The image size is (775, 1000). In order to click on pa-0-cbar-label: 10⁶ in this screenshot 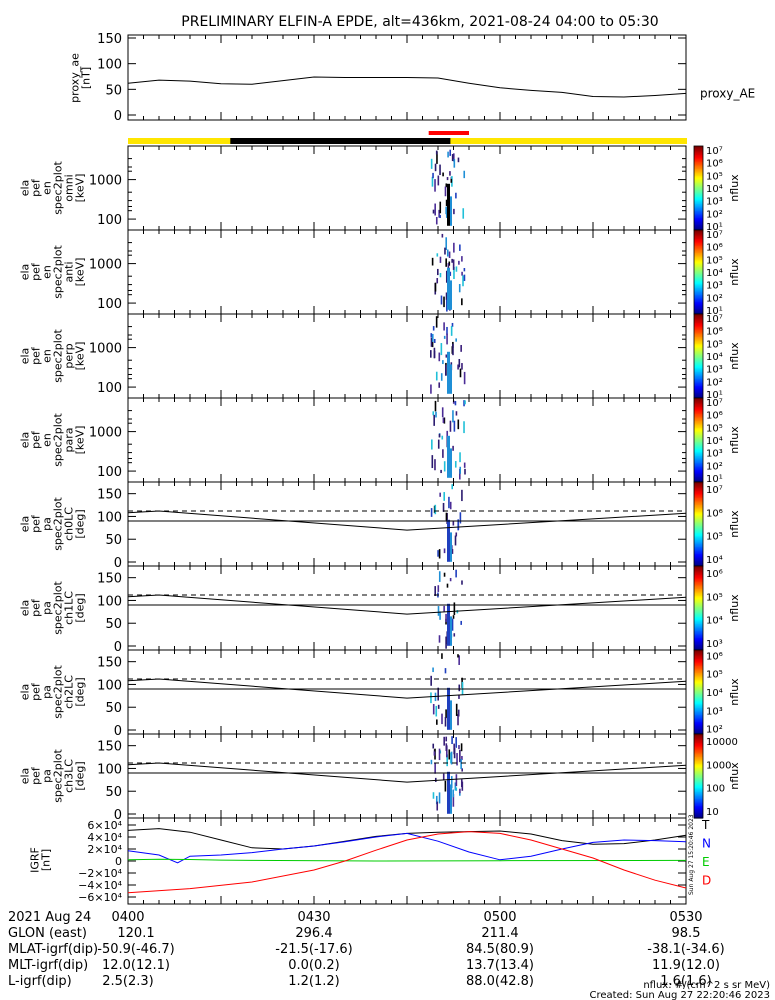, I will do `click(714, 513)`.